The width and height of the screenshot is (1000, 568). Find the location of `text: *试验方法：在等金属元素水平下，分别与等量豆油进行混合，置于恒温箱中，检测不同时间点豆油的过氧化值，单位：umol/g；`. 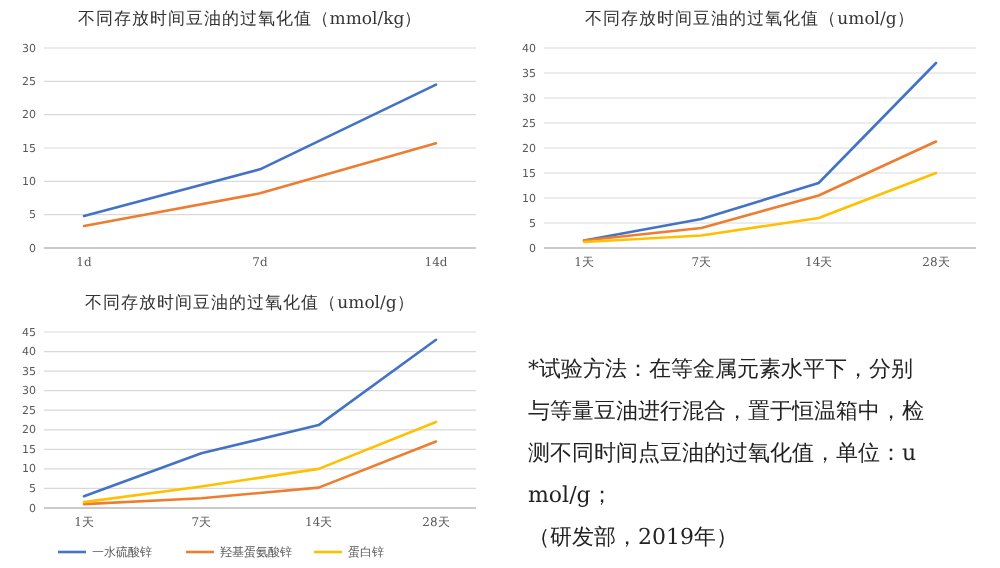

text: *试验方法：在等金属元素水平下，分别与等量豆油进行混合，置于恒温箱中，检测不同时间点豆油的过氧化值，单位：umol/g； is located at coordinates (726, 432).